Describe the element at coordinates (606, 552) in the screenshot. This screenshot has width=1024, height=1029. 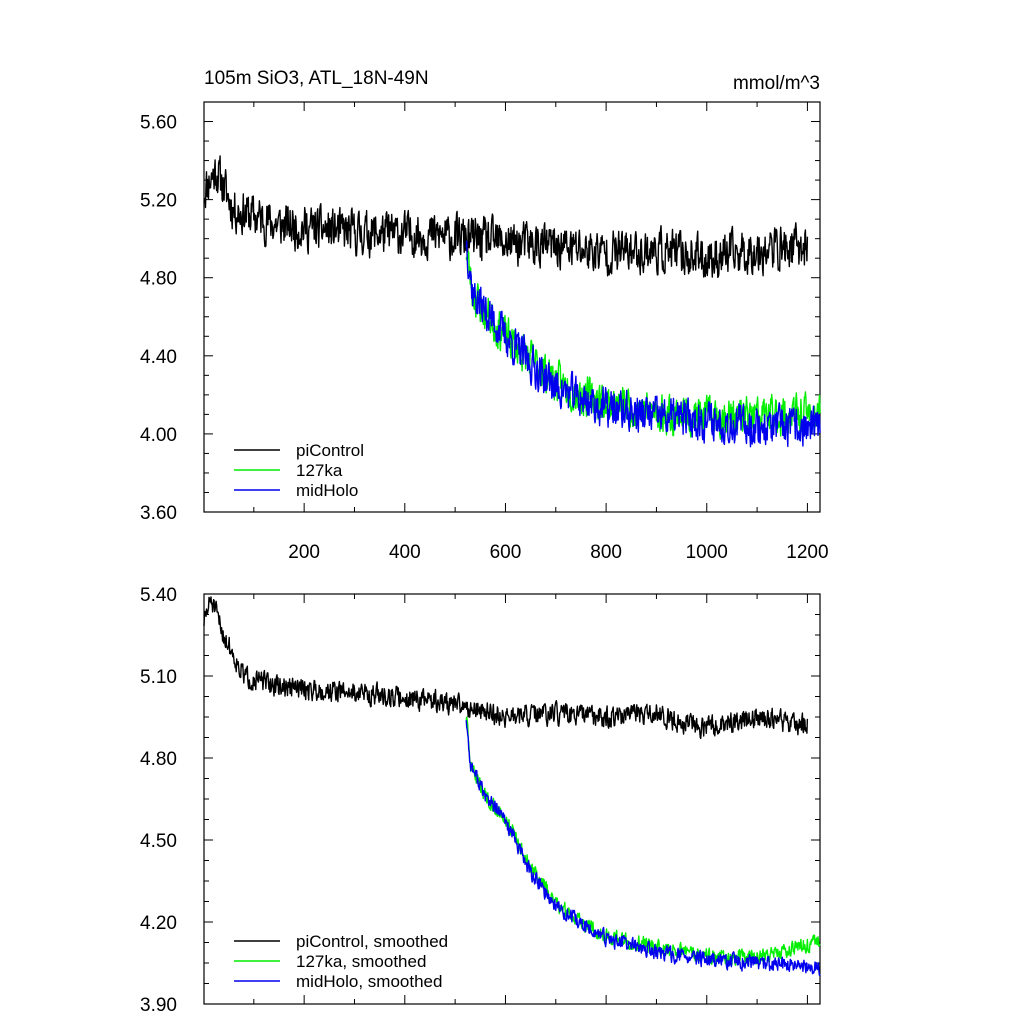
I see `x-tick-label: 800` at that location.